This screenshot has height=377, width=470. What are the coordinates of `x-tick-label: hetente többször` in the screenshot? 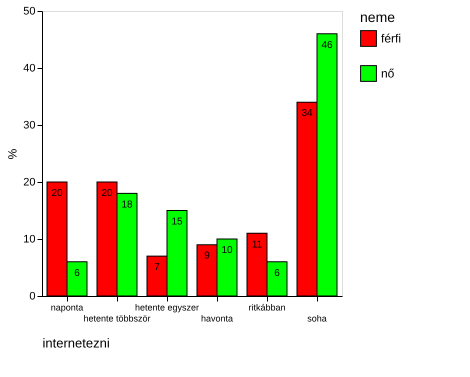 It's located at (117, 319).